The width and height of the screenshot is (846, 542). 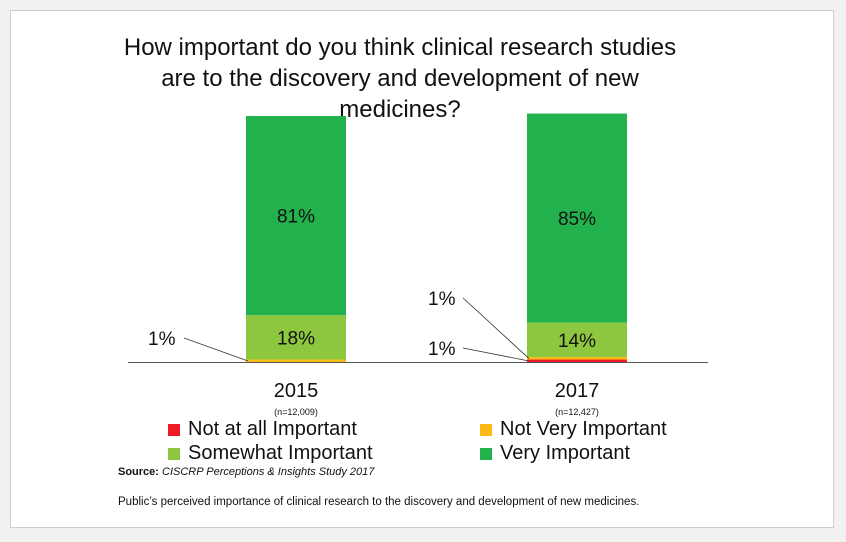 I want to click on bar-segment-2015-very-important, so click(x=296, y=216).